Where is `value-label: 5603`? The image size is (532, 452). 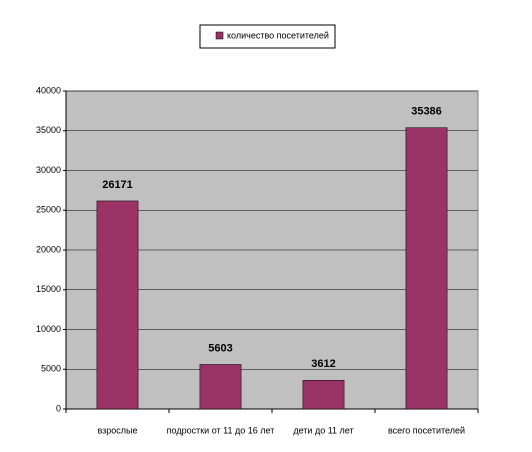
value-label: 5603 is located at coordinates (220, 348).